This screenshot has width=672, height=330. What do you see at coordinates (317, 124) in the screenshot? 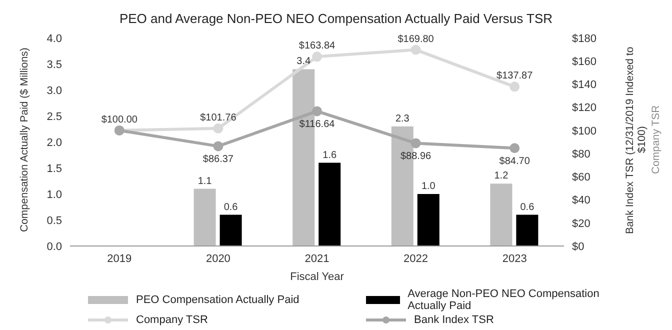
I see `data-label: $116.64` at bounding box center [317, 124].